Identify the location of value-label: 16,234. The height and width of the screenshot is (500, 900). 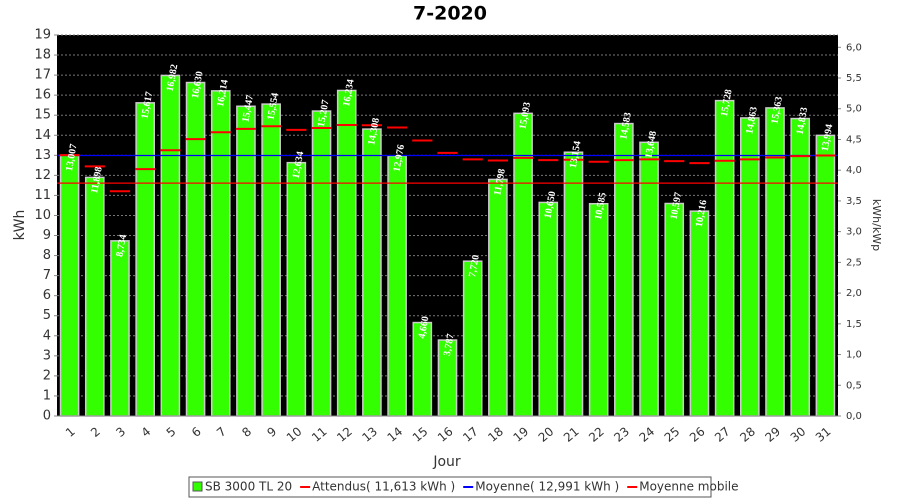
(349, 92).